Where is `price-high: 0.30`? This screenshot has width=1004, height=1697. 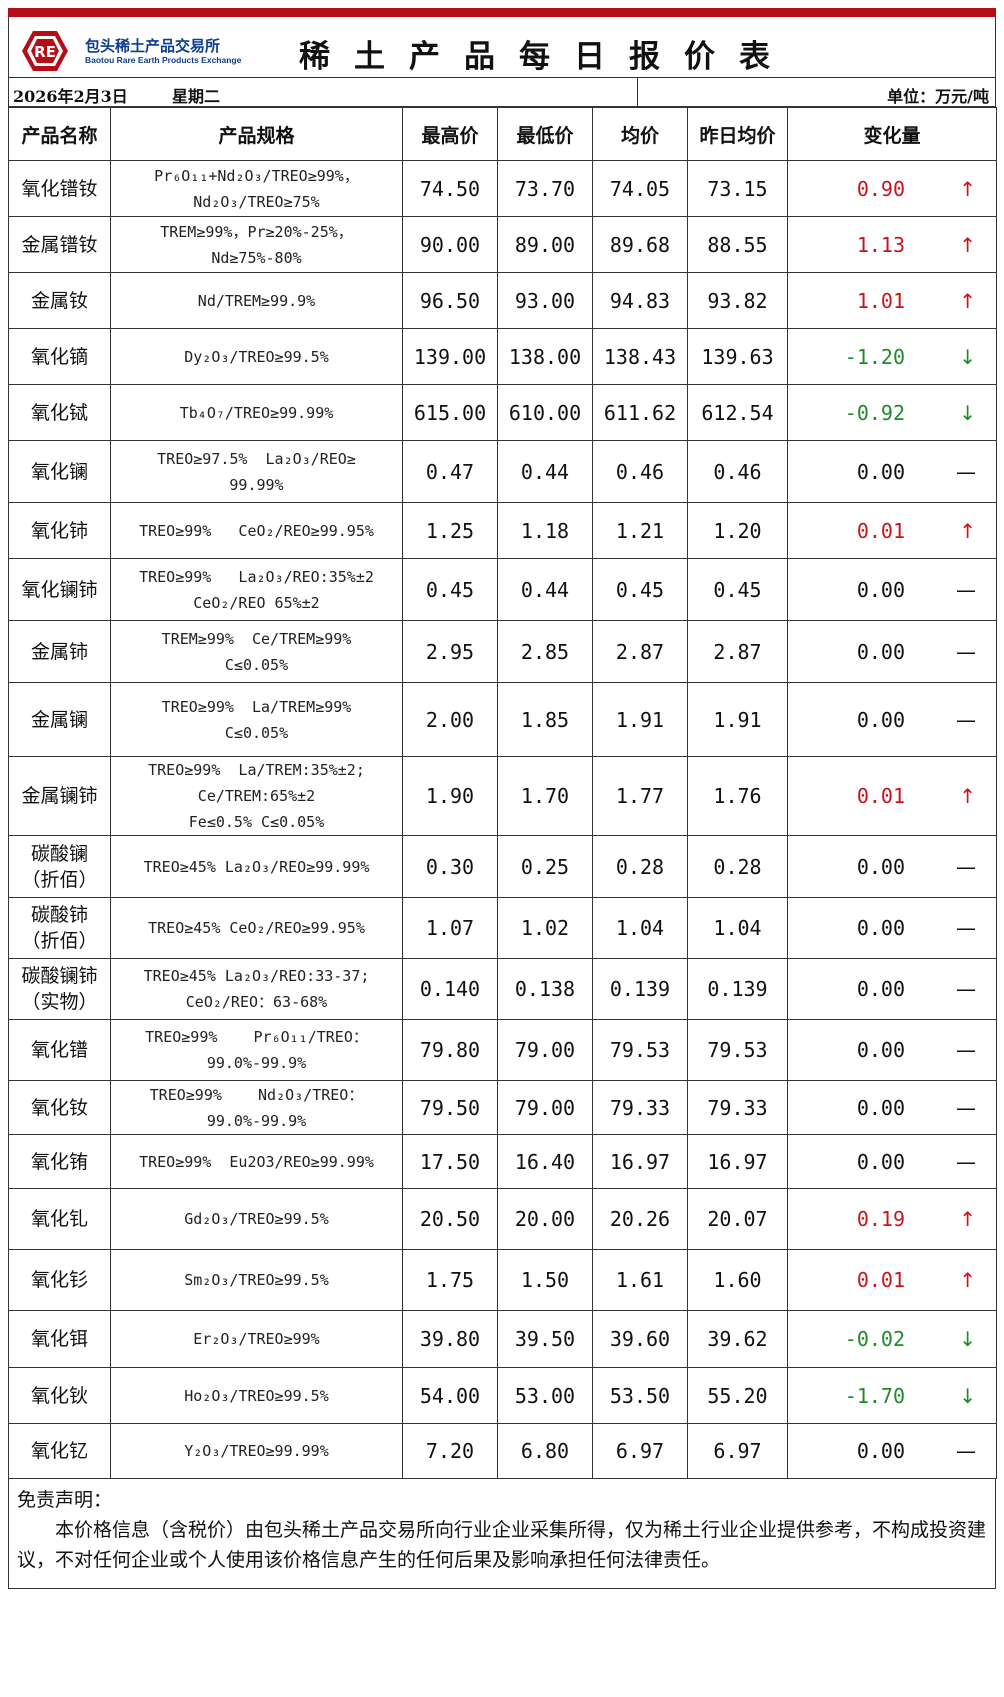
price-high: 0.30 is located at coordinates (450, 866).